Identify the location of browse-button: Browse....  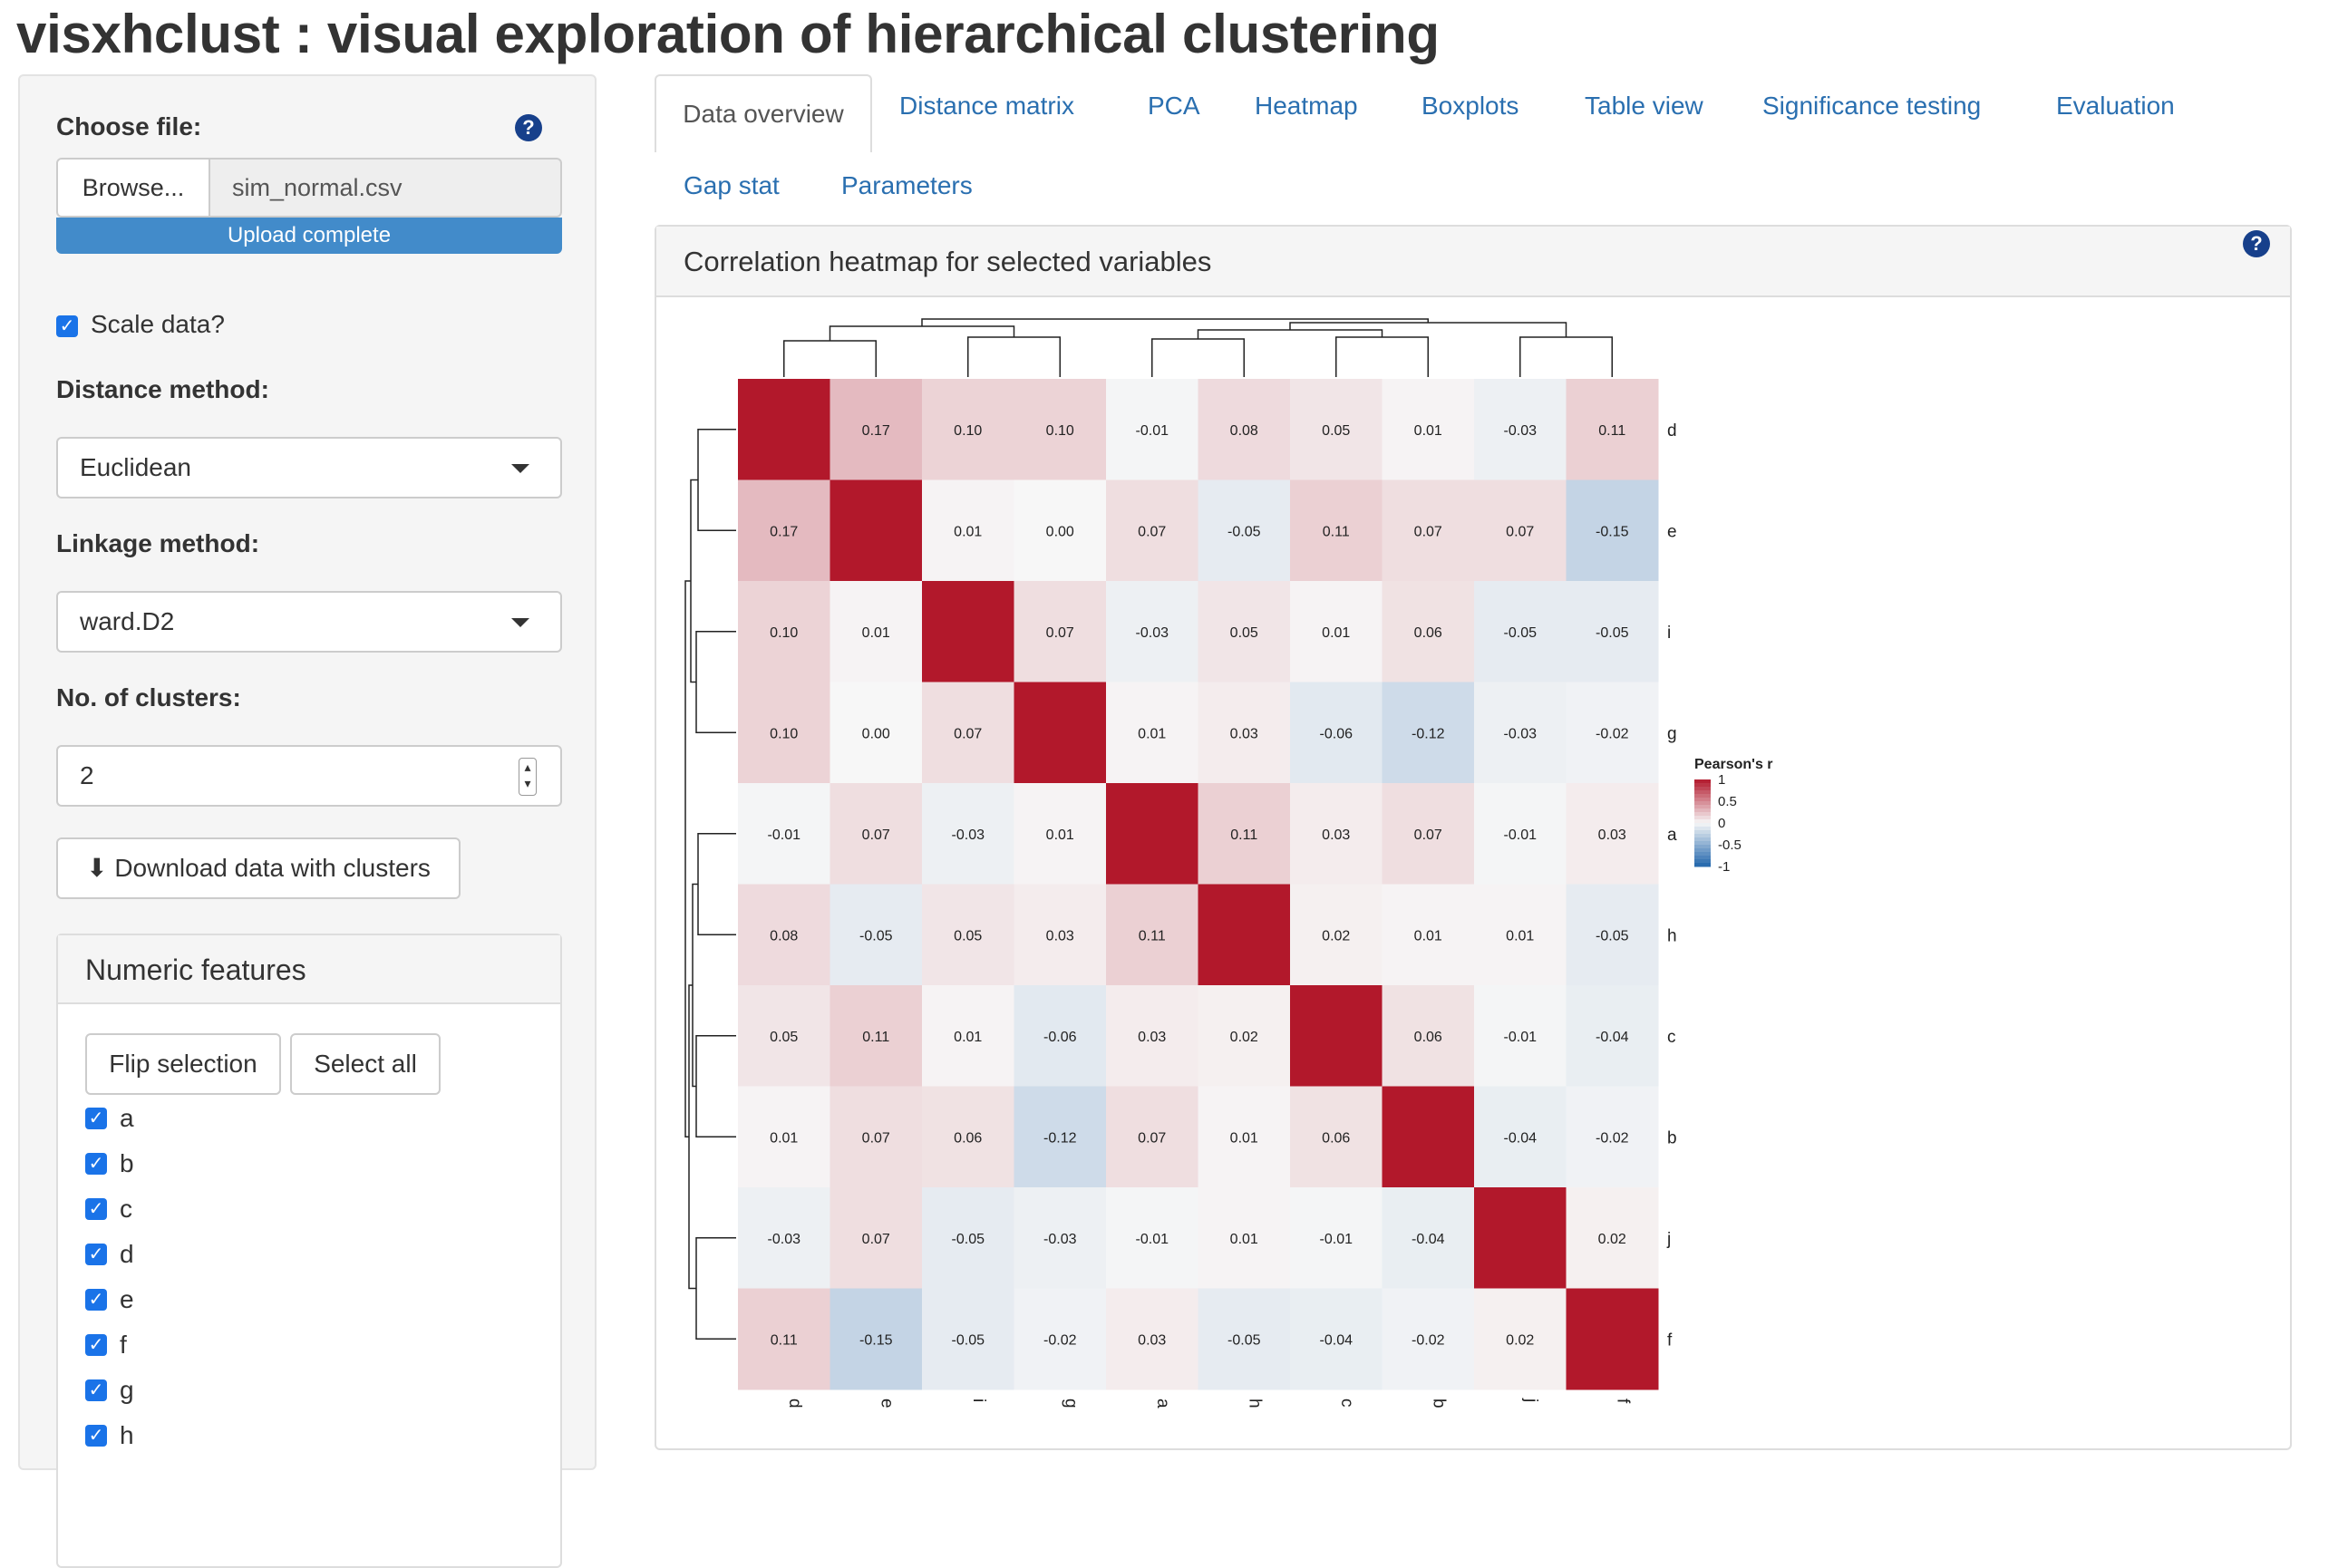
(133, 188).